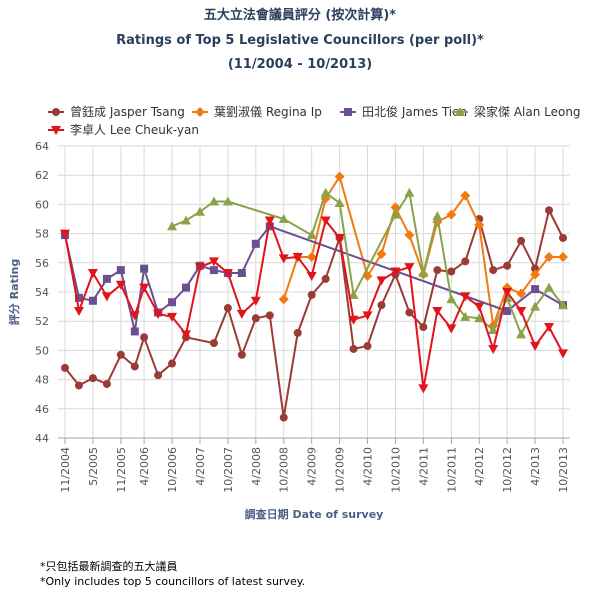 This screenshot has height=602, width=600. Describe the element at coordinates (563, 470) in the screenshot. I see `x-tick-label: 10/2013` at that location.